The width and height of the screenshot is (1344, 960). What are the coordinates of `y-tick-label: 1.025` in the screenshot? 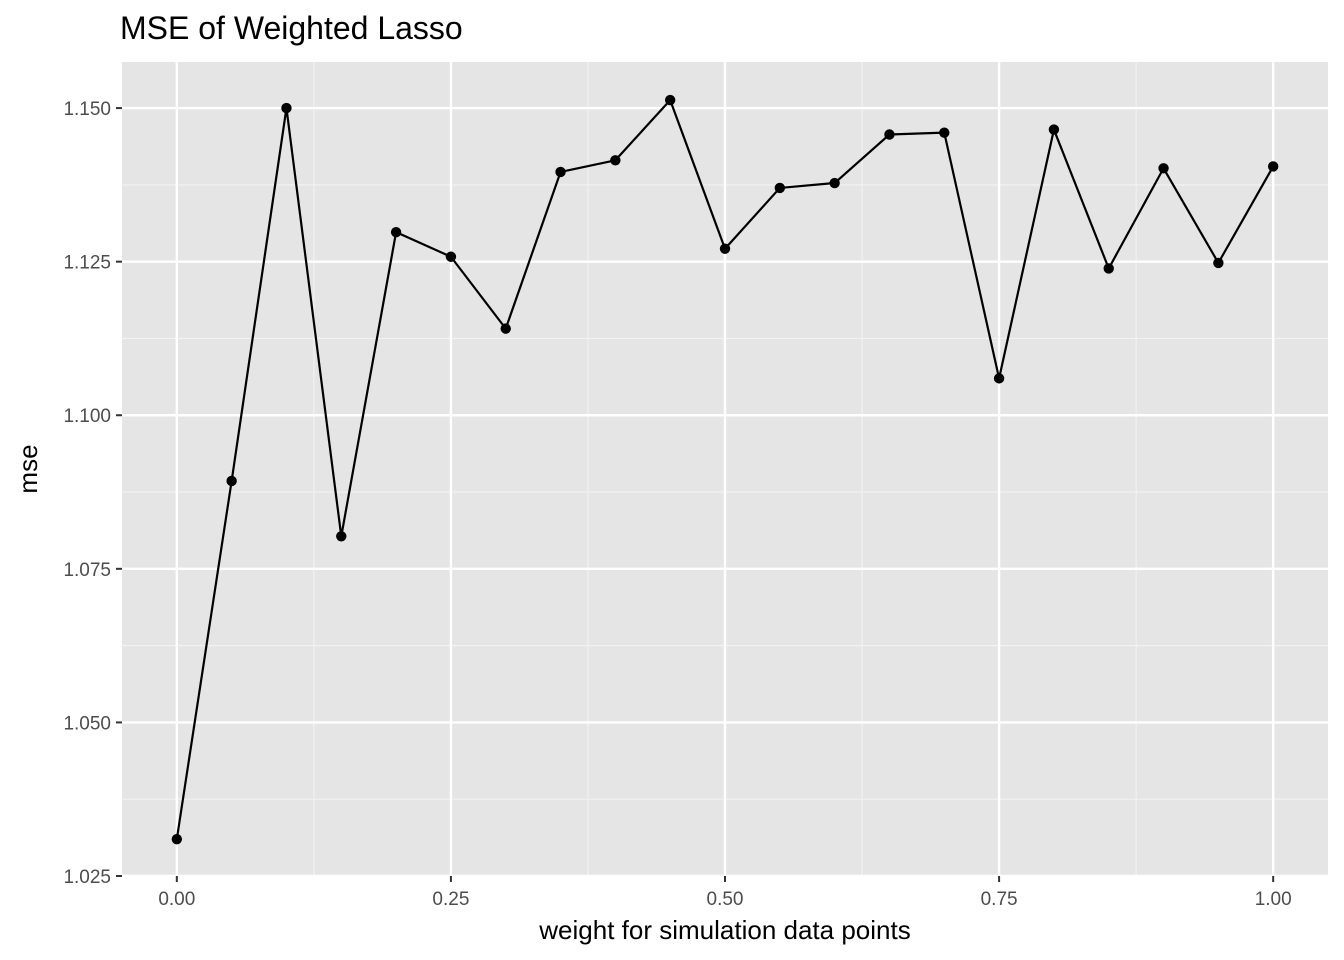 It's located at (87, 877).